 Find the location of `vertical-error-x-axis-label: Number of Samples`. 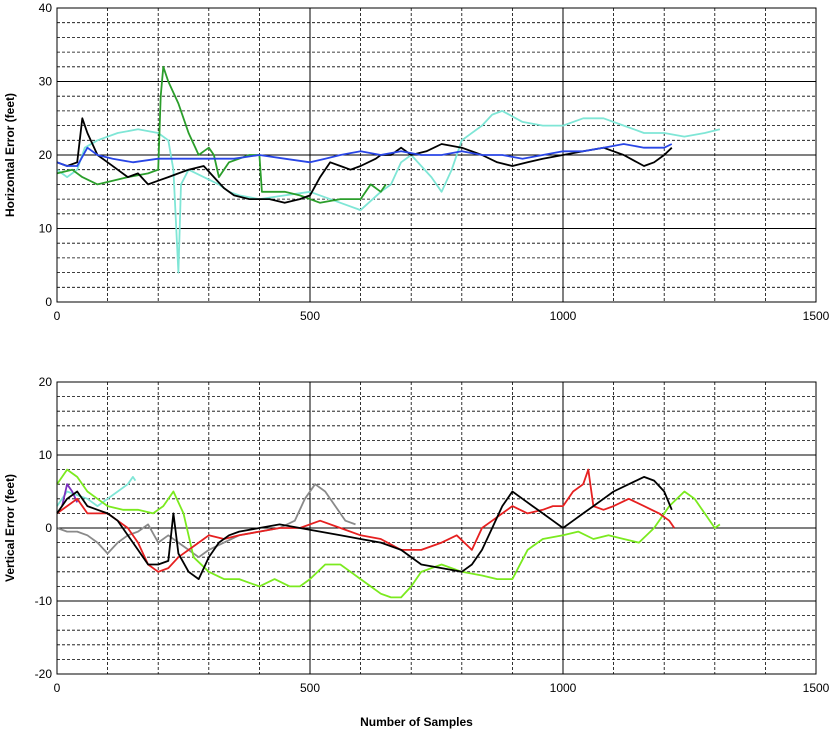

vertical-error-x-axis-label: Number of Samples is located at coordinates (416, 722).